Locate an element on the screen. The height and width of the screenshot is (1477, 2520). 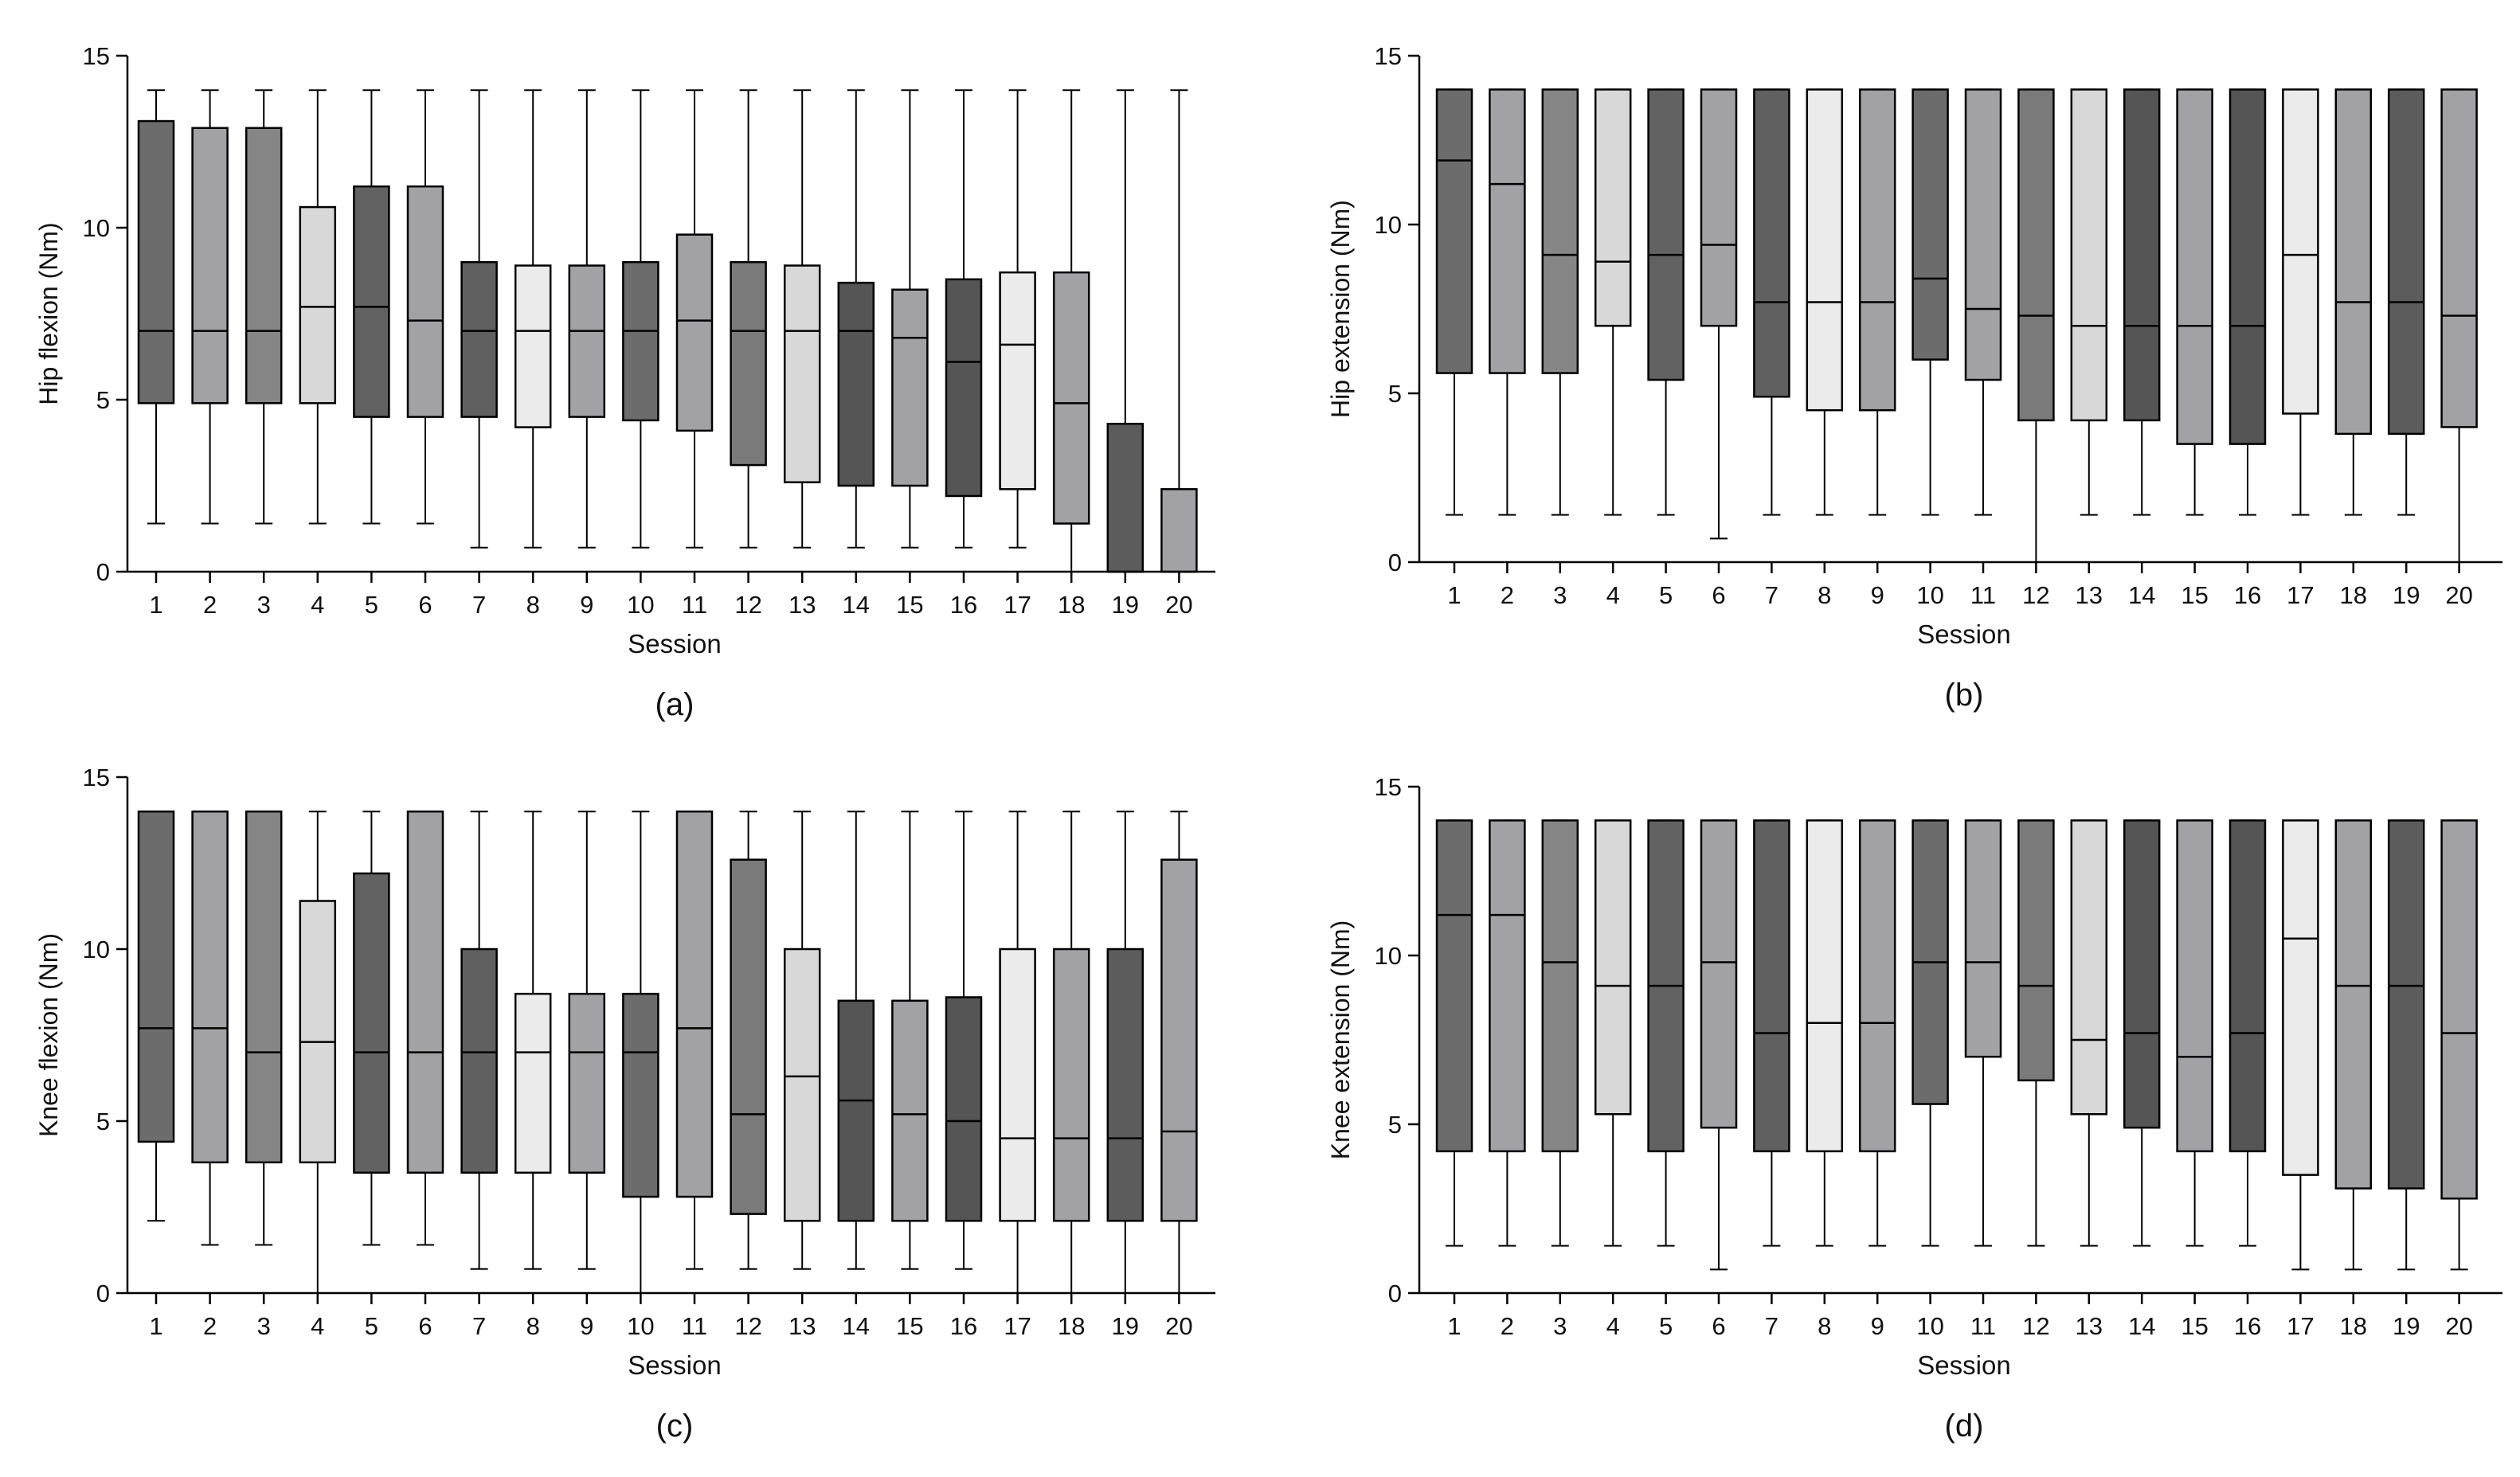
x-tick-label: 2 is located at coordinates (1507, 1326).